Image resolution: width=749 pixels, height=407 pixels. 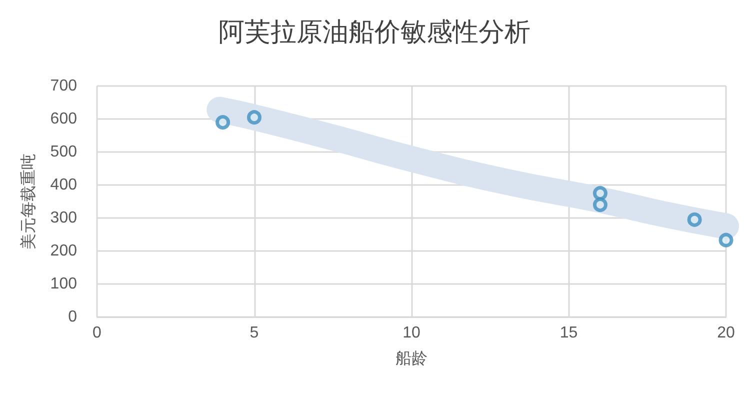 I want to click on y-tick-label: 300, so click(x=64, y=218).